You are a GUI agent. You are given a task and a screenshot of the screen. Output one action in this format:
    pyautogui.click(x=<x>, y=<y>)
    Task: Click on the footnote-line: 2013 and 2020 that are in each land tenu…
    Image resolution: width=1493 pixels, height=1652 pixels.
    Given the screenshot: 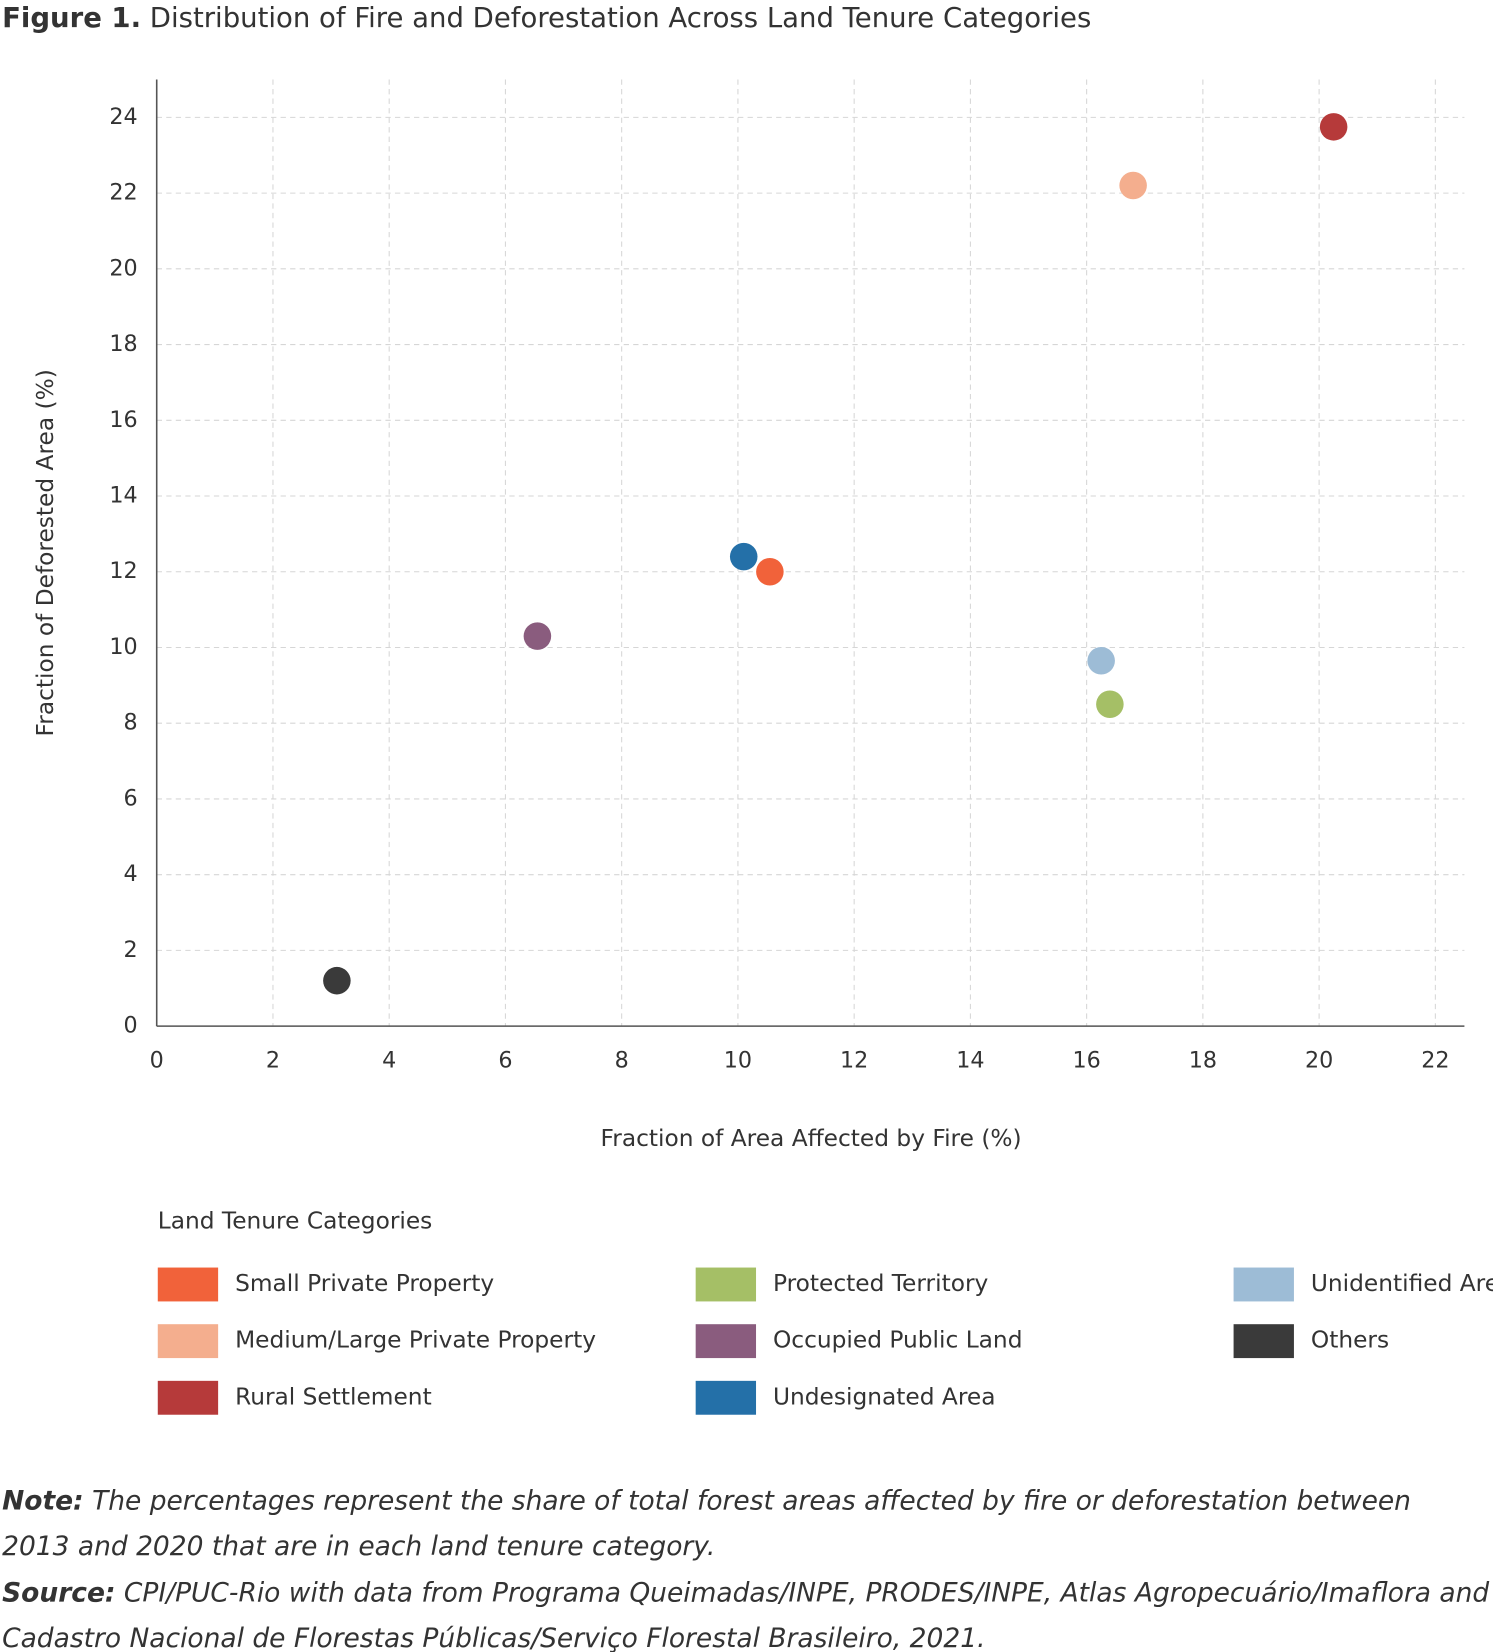 What is the action you would take?
    pyautogui.click(x=358, y=1546)
    